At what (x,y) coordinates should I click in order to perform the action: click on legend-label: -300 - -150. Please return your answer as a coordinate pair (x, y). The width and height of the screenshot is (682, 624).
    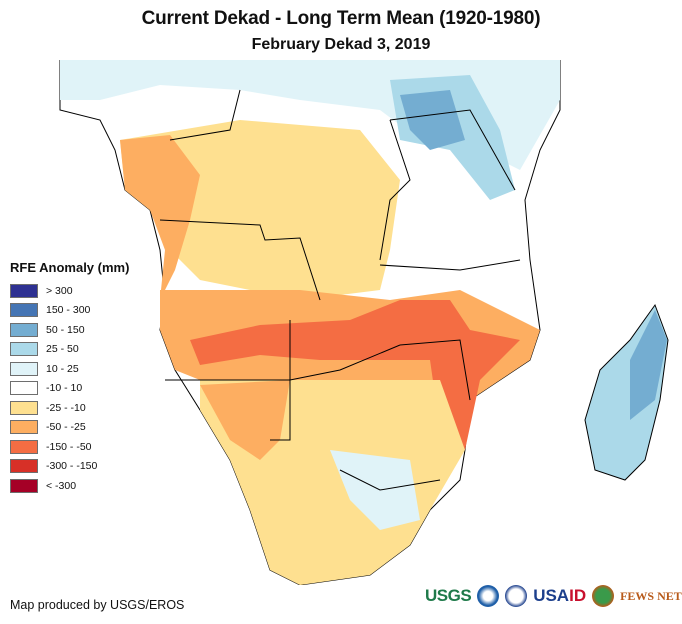
    Looking at the image, I should click on (72, 466).